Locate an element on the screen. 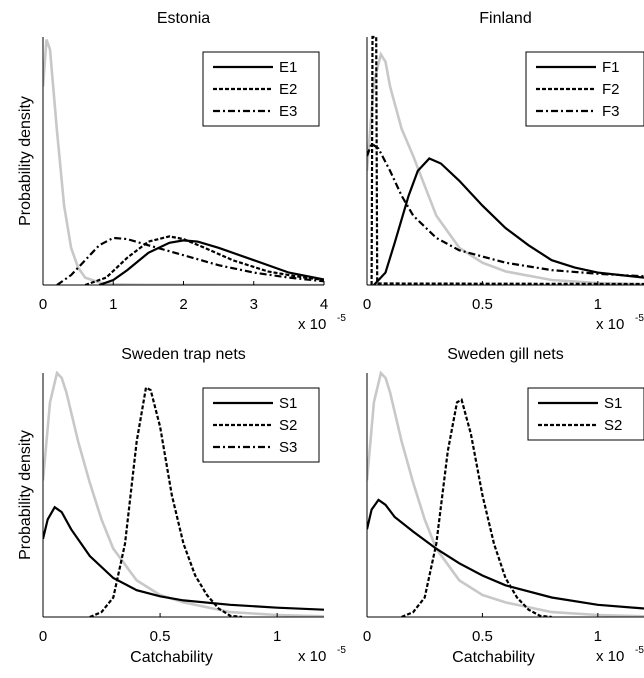 The image size is (644, 678). chart-title: Sweden gill nets is located at coordinates (505, 354).